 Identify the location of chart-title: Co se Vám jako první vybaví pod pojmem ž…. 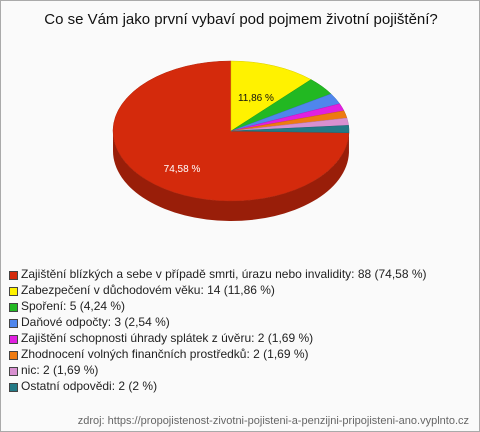
(241, 19).